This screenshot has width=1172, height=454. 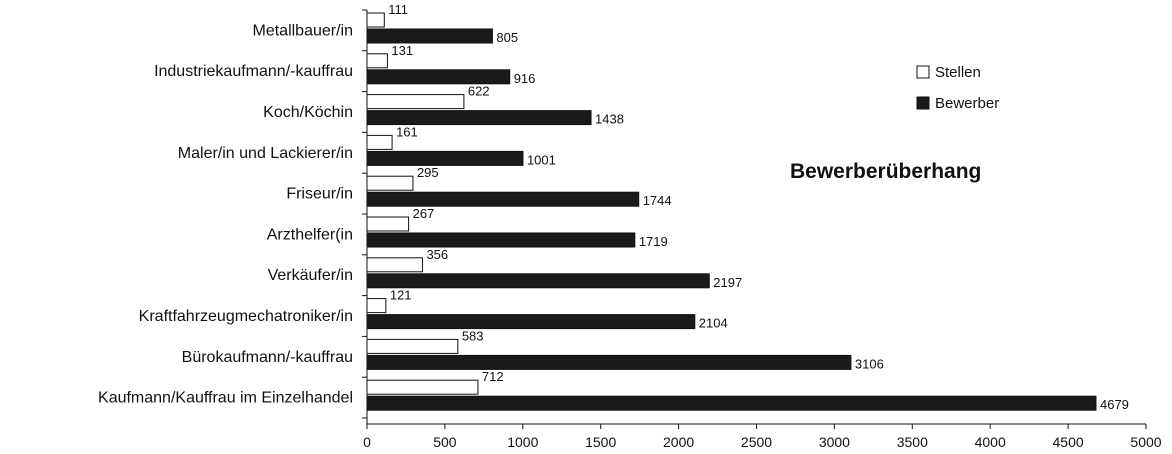 I want to click on category-label: Kraftfahrzeugmechatroniker/in, so click(x=246, y=316).